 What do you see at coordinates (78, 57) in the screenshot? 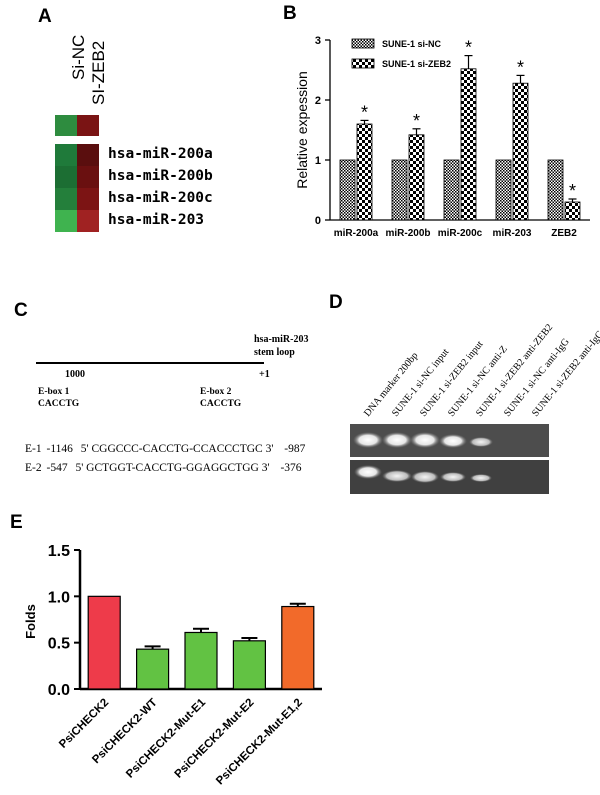
I see `heatmap-column-label: Si-NC` at bounding box center [78, 57].